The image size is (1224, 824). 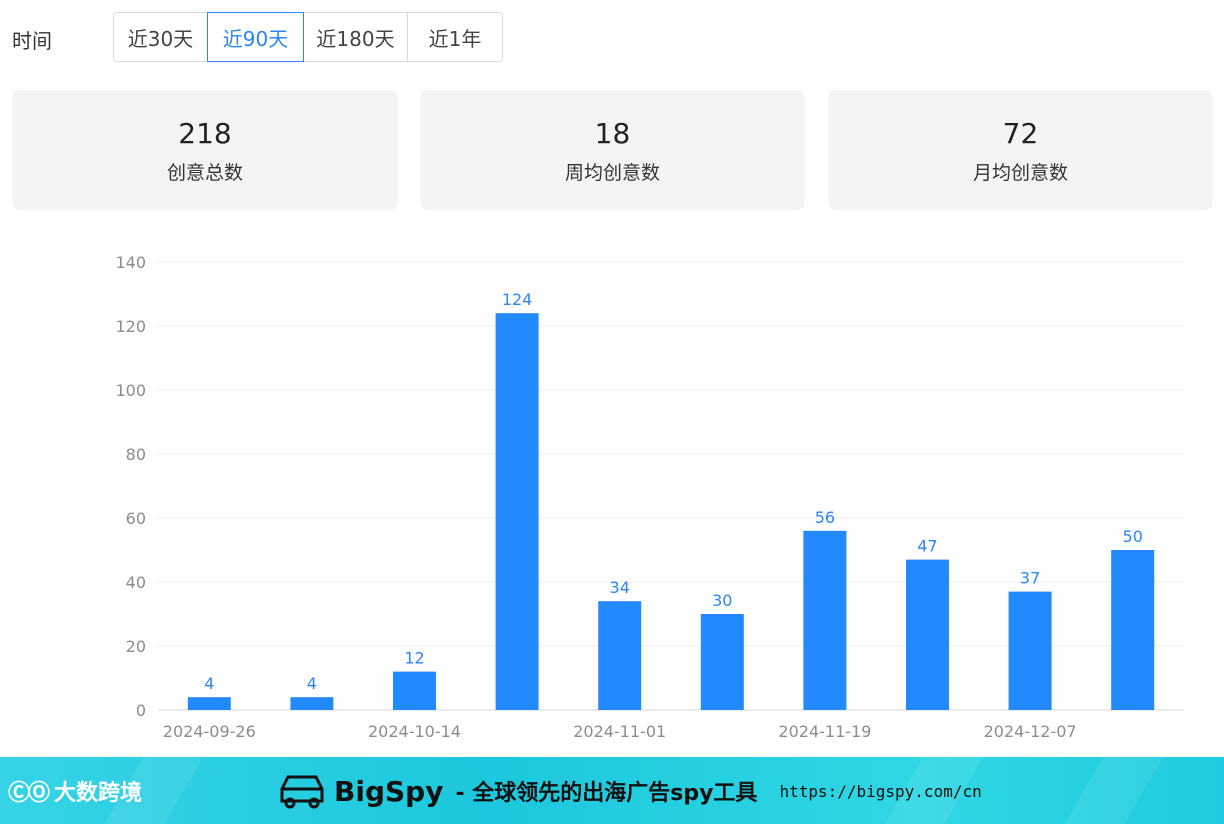 What do you see at coordinates (825, 517) in the screenshot?
I see `data-label: 56` at bounding box center [825, 517].